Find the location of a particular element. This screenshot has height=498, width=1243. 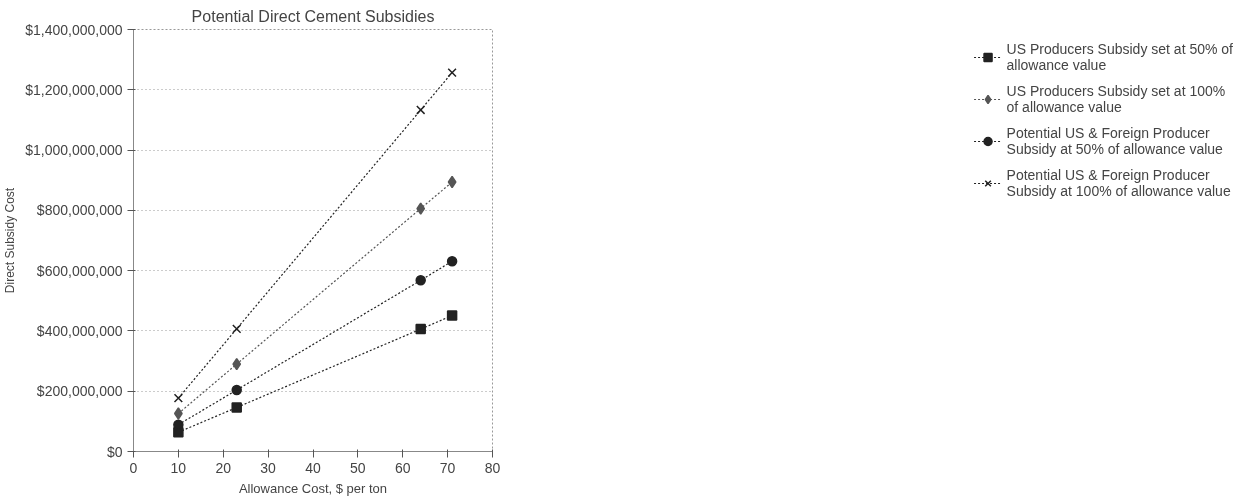

x-tick-label: 80 is located at coordinates (492, 467).